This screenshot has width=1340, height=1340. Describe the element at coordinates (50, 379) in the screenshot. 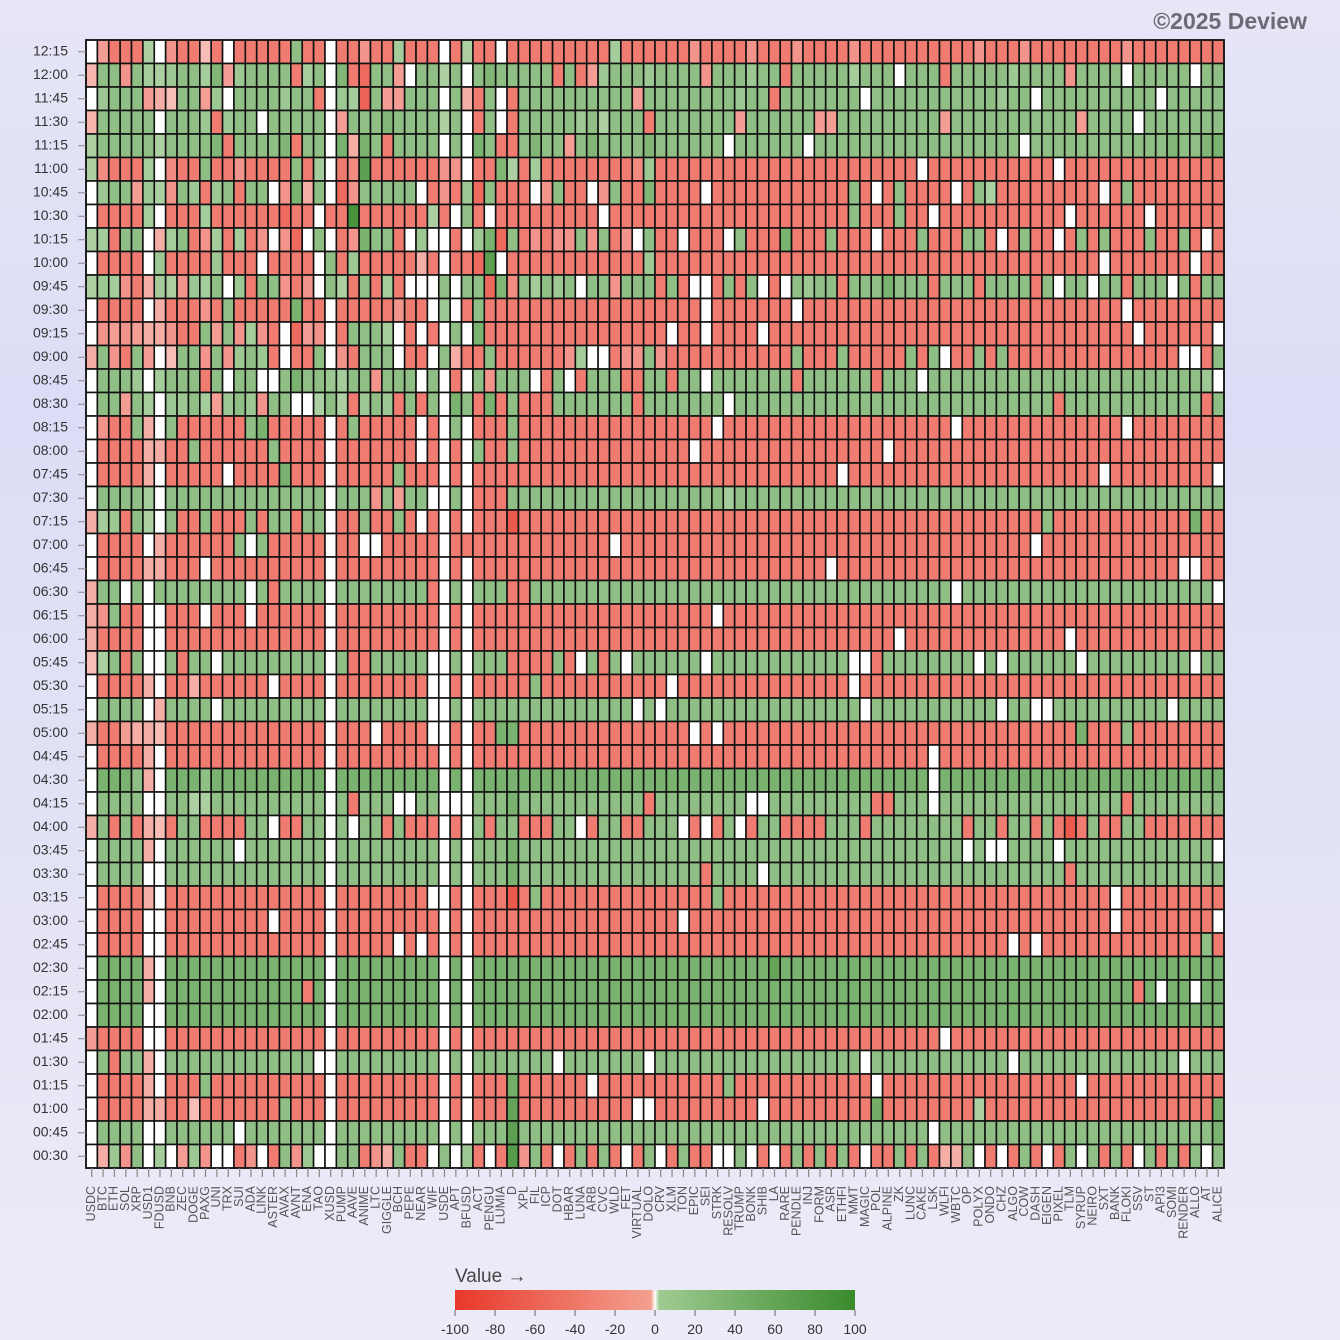

I see `y-tick-label: 08:45` at that location.